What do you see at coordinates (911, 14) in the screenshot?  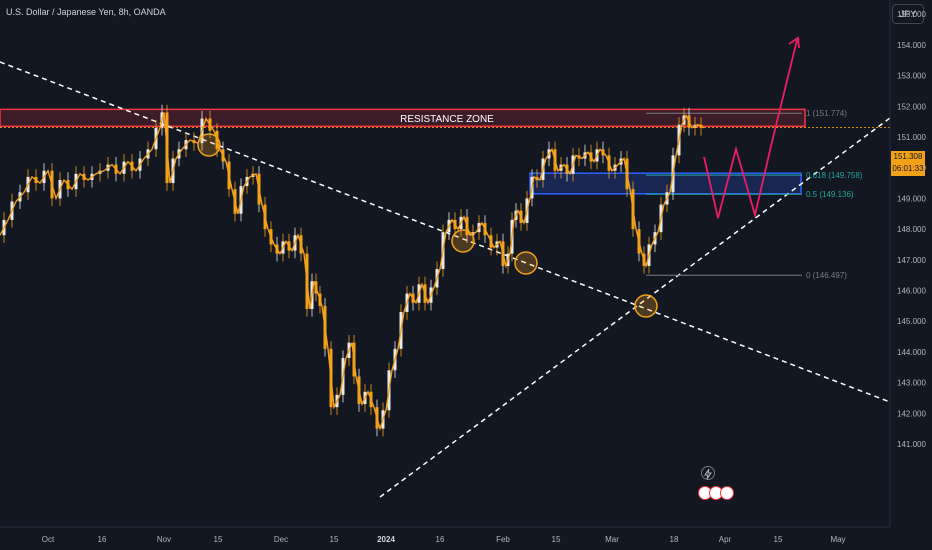 I see `y-tick-label: 155.000` at bounding box center [911, 14].